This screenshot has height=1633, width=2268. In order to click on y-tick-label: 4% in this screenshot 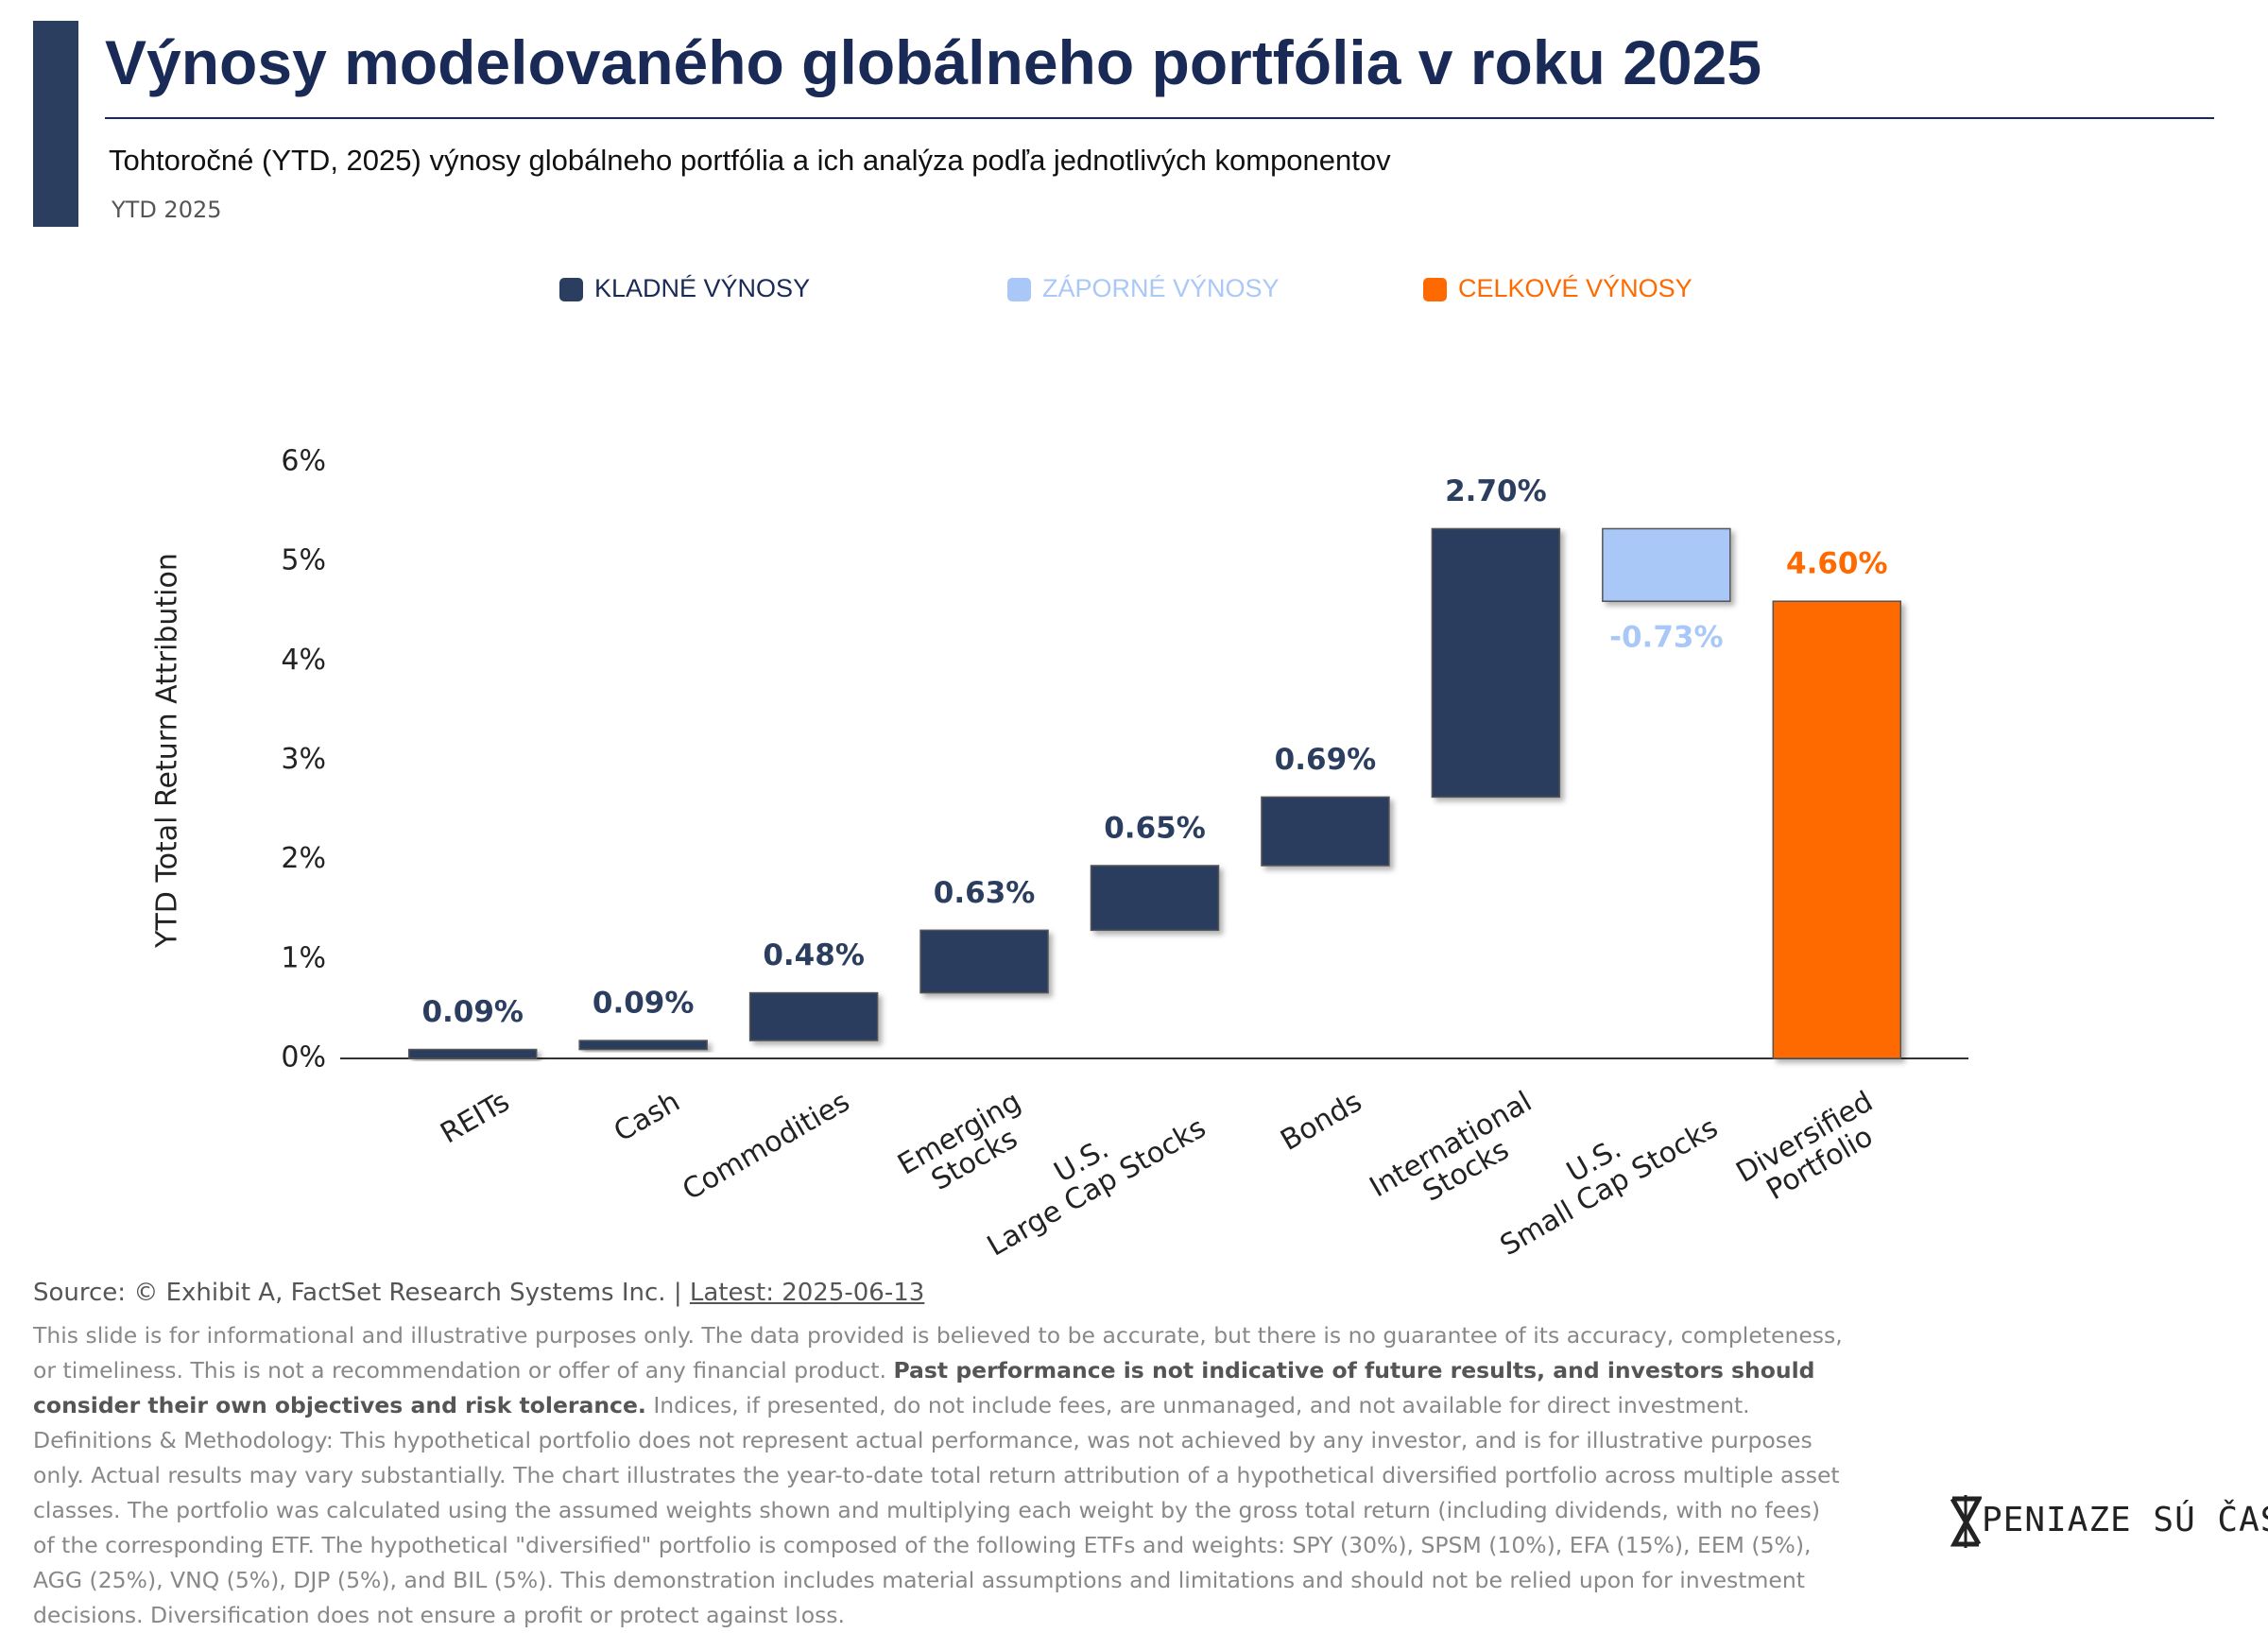, I will do `click(303, 661)`.